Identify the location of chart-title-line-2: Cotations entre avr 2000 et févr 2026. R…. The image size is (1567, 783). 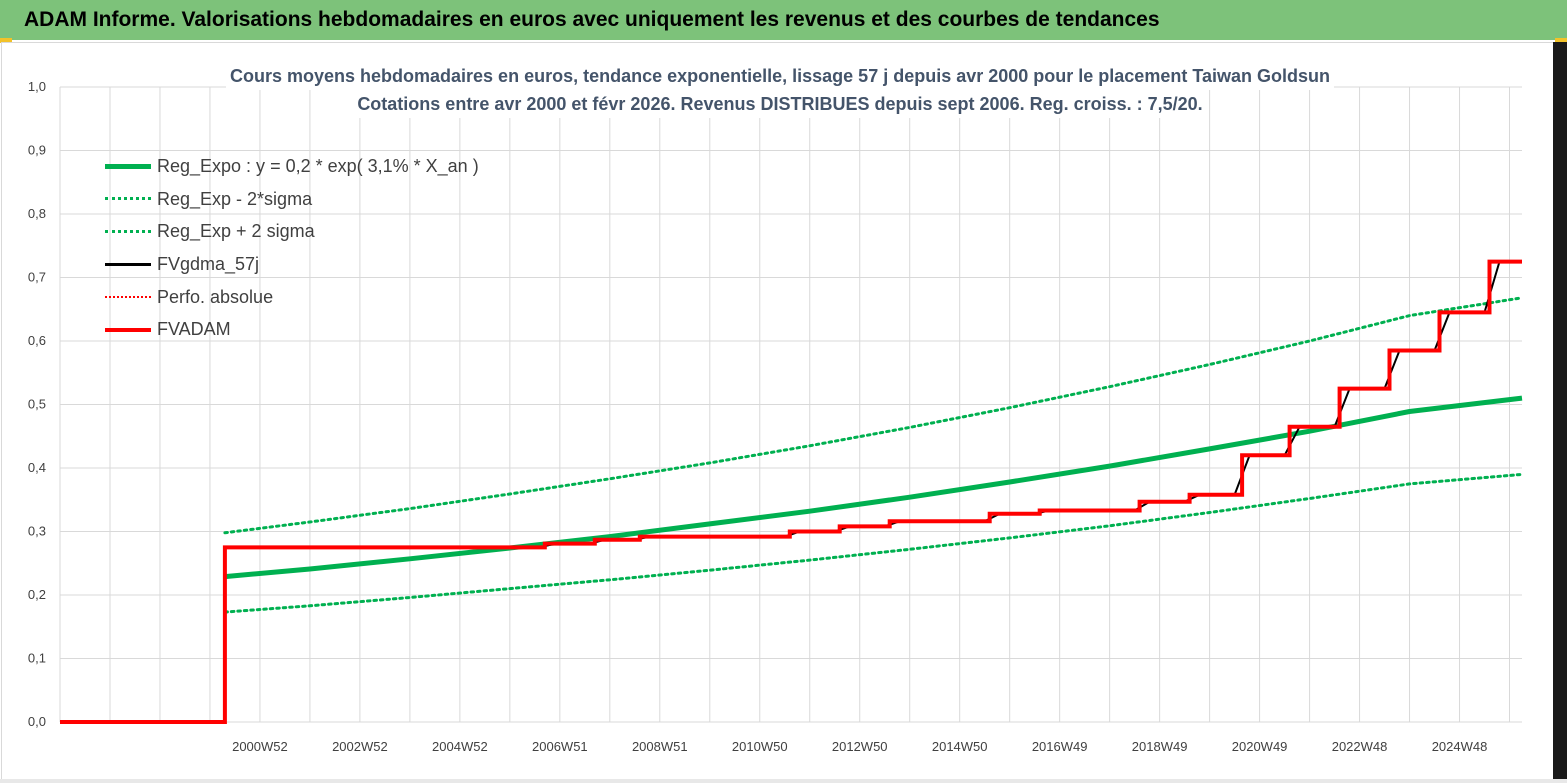
(780, 104).